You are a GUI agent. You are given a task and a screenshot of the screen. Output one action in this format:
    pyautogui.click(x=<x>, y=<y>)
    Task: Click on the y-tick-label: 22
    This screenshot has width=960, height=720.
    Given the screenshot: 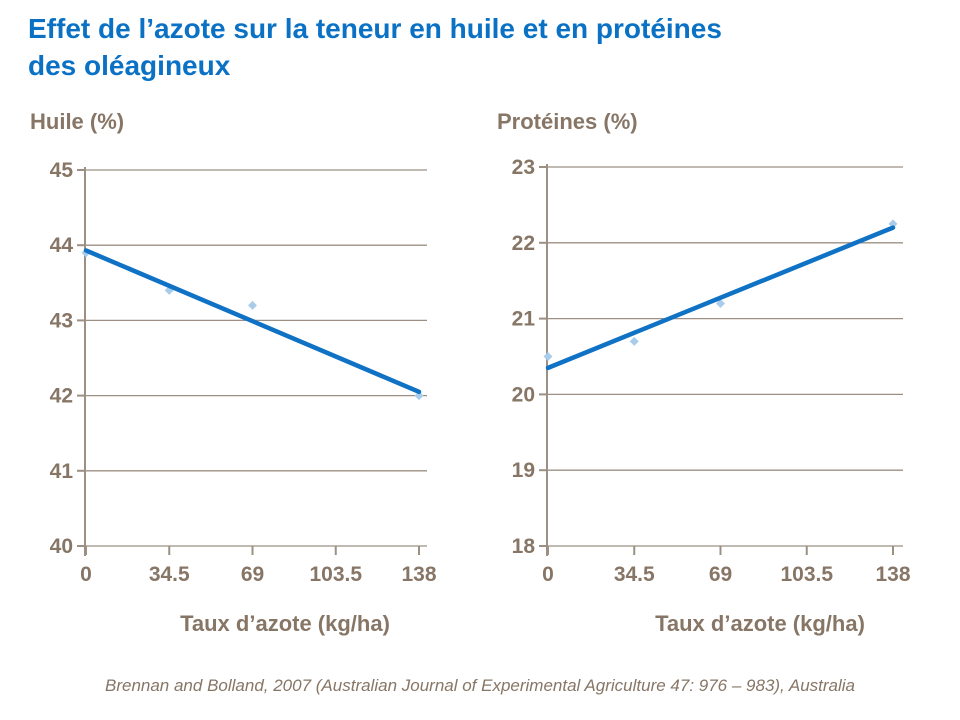 What is the action you would take?
    pyautogui.click(x=523, y=243)
    